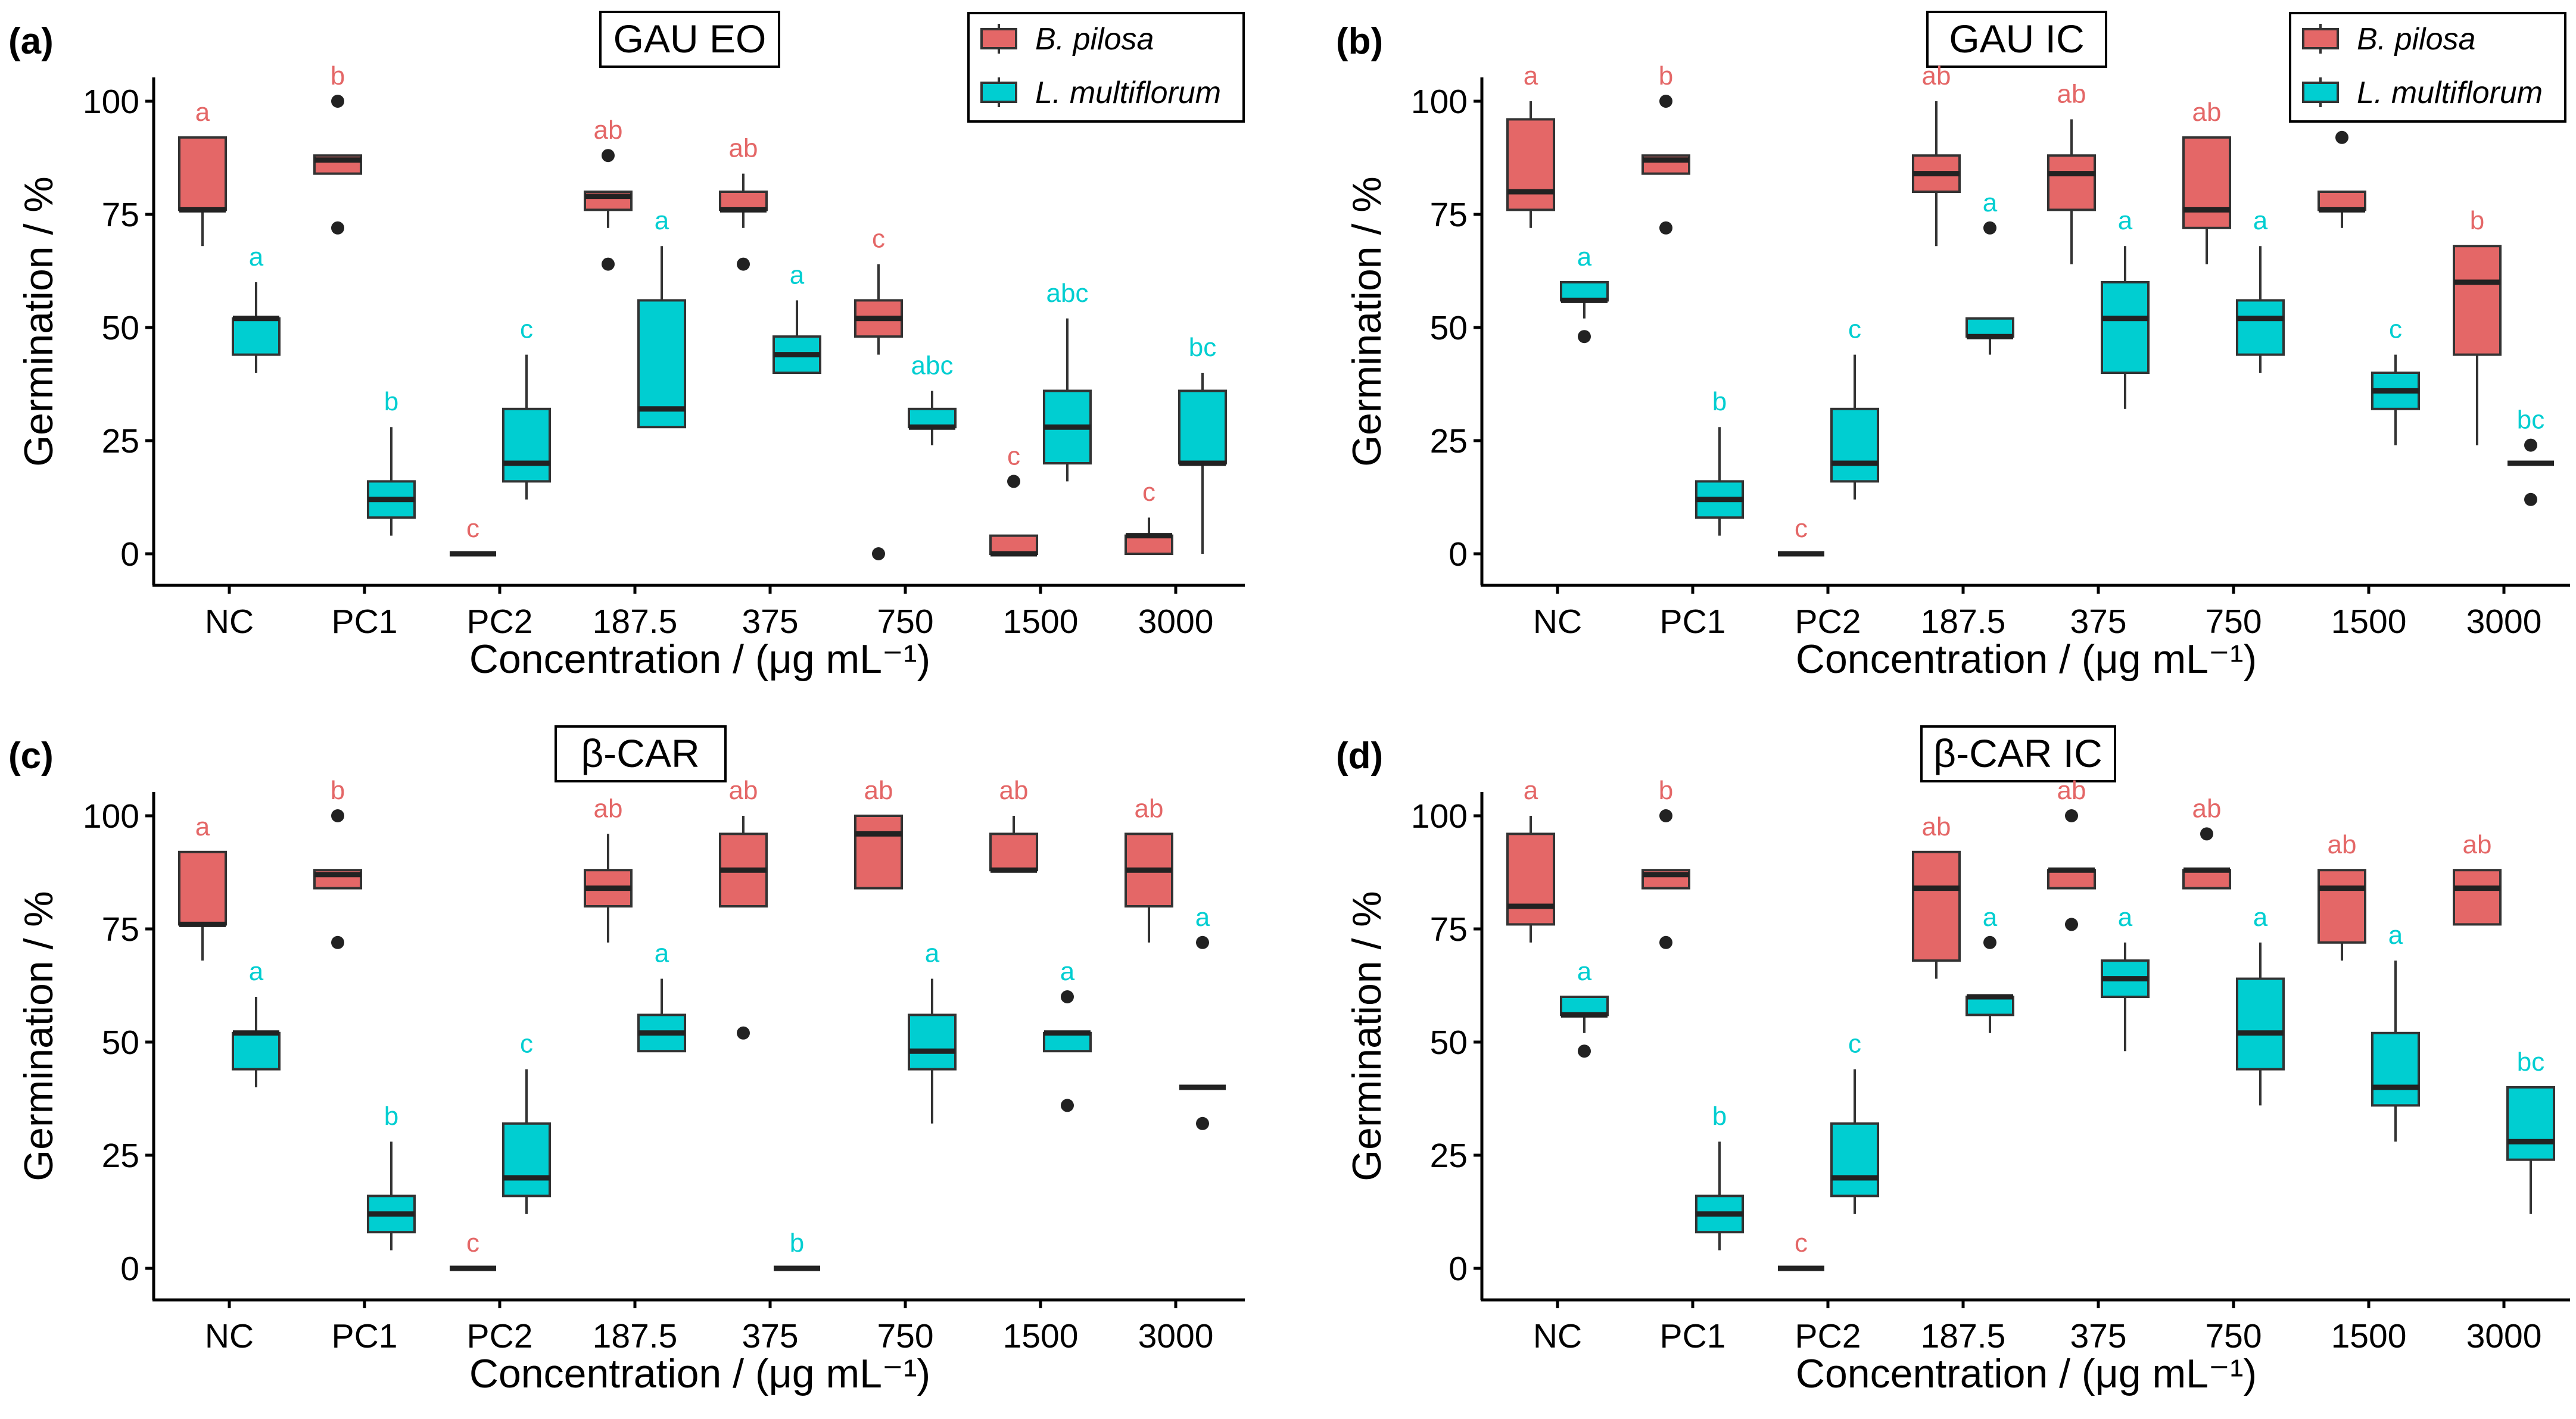  What do you see at coordinates (1106, 67) in the screenshot?
I see `legend-a: B. pilosa L. multiflorum` at bounding box center [1106, 67].